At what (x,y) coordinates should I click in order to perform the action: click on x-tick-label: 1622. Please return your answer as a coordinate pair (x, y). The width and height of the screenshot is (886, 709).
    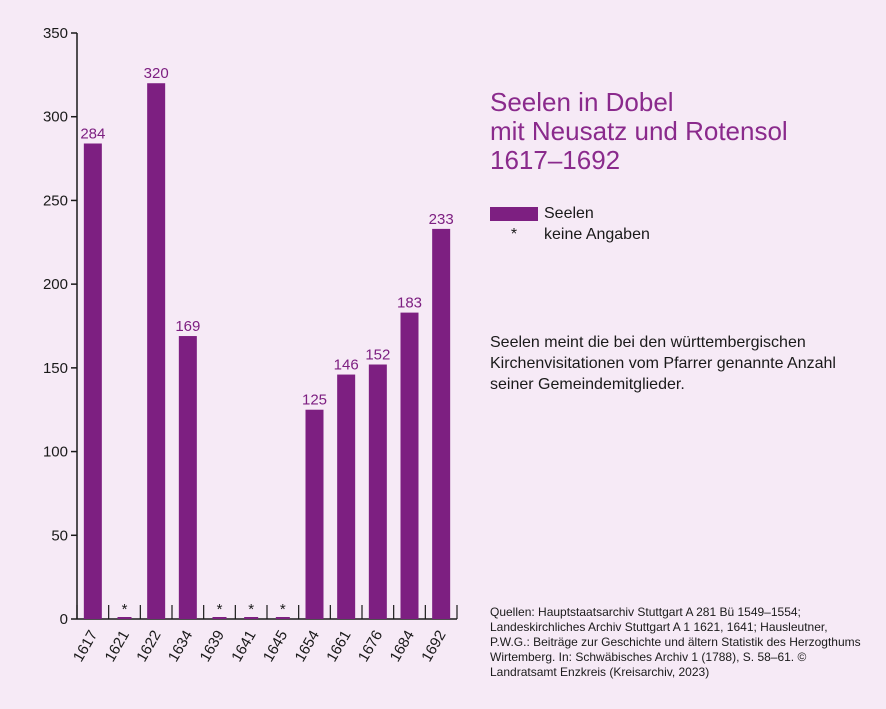
    Looking at the image, I should click on (148, 646).